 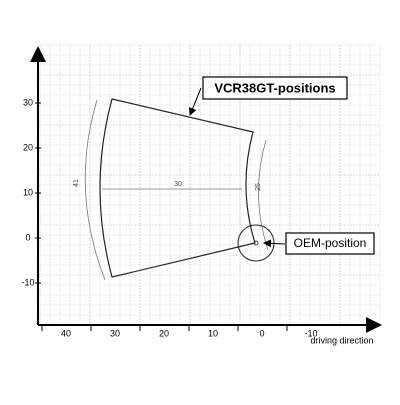 I want to click on x-tick-label: 10, so click(x=213, y=333).